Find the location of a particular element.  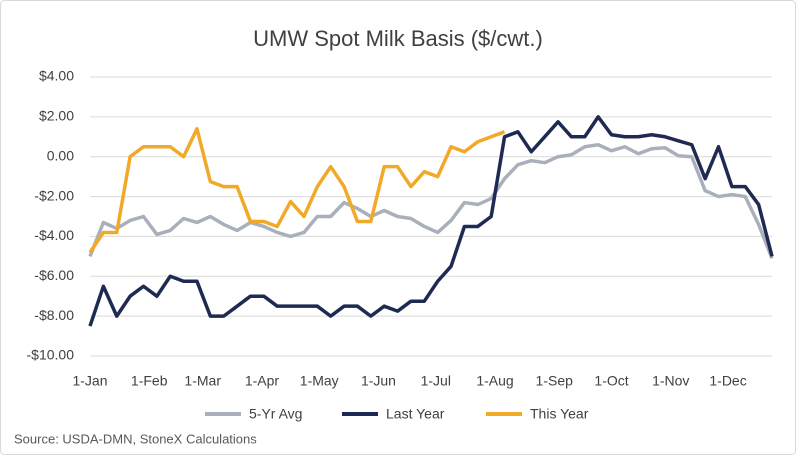

x-tick-label: 1-Mar is located at coordinates (202, 381).